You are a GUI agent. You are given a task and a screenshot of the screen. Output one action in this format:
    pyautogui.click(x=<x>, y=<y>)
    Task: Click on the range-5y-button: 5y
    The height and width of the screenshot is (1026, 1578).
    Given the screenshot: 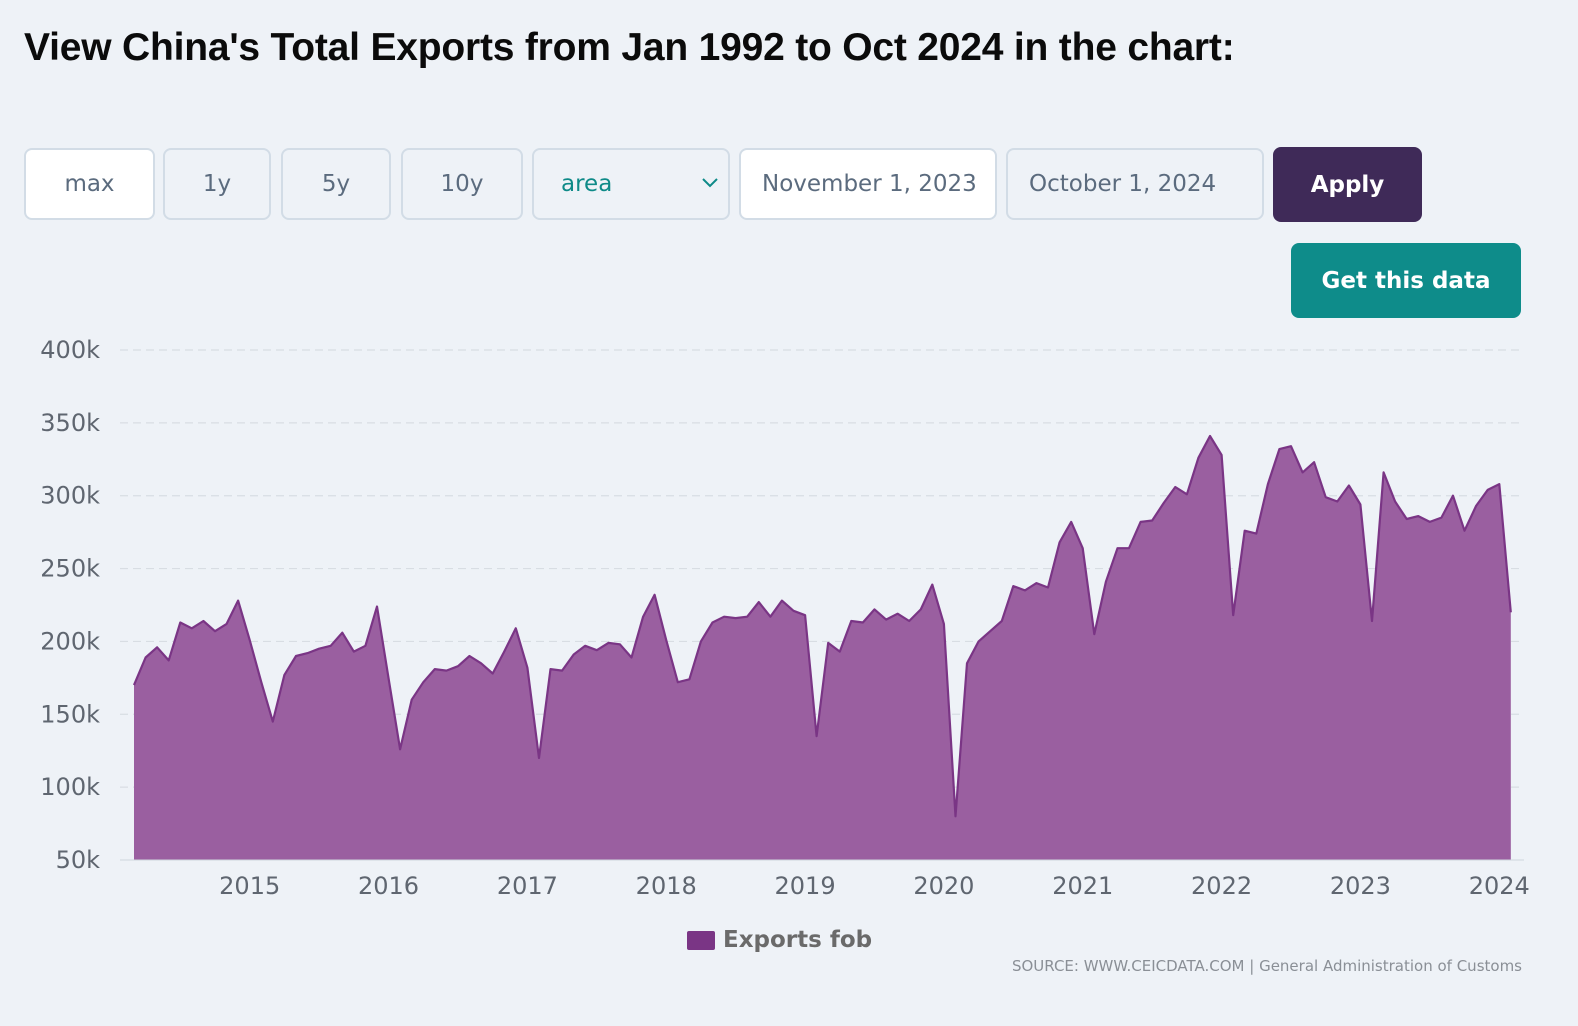 What is the action you would take?
    pyautogui.click(x=336, y=184)
    